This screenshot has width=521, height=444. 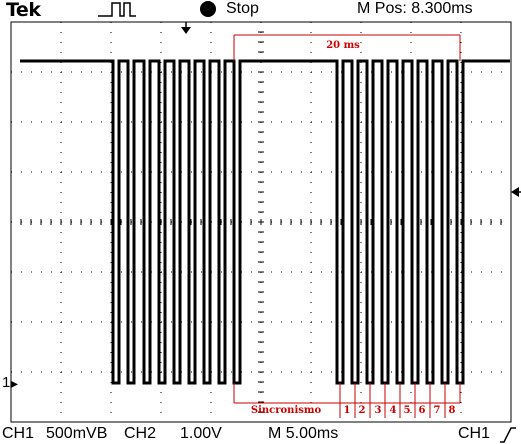 I want to click on sync-annotation: Sincronismo, so click(x=286, y=410).